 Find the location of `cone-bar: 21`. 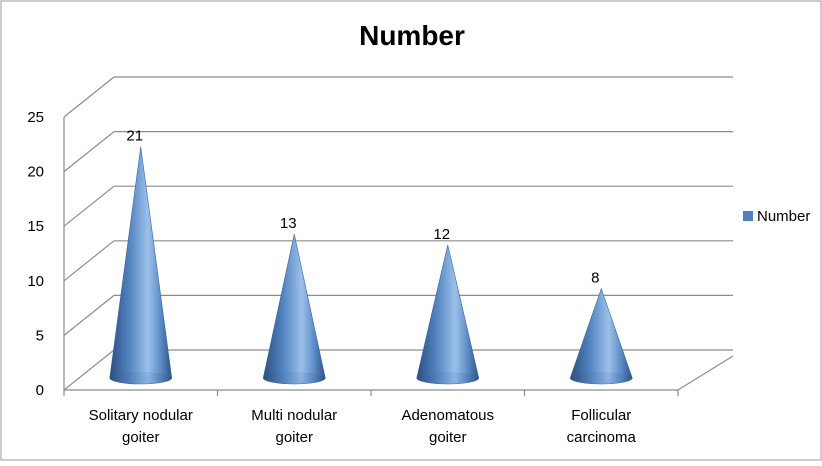

cone-bar: 21 is located at coordinates (141, 256).